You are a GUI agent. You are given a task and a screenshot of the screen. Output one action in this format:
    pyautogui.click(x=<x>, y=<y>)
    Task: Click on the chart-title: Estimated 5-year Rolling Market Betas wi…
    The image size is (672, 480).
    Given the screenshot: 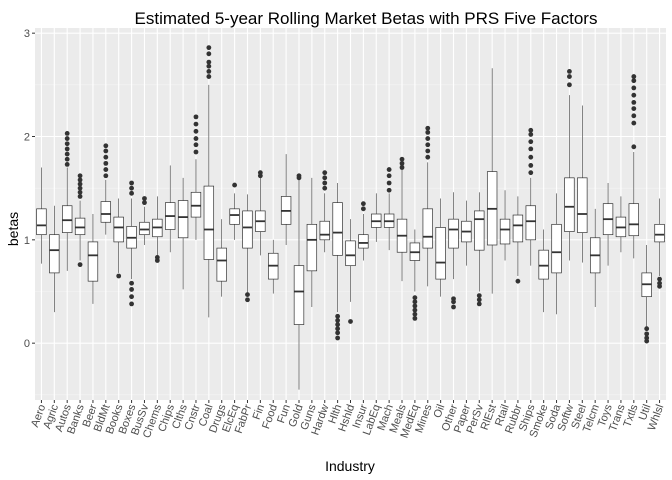 What is the action you would take?
    pyautogui.click(x=366, y=18)
    